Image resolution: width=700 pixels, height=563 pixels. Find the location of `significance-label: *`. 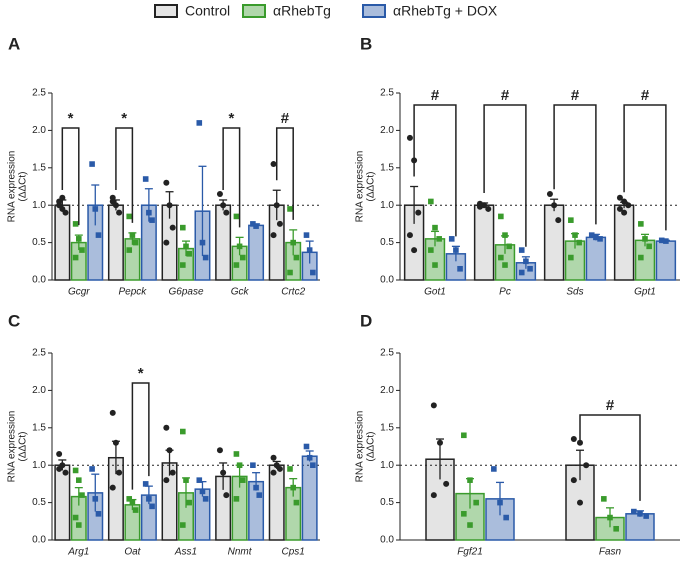

significance-label: * is located at coordinates (231, 118).